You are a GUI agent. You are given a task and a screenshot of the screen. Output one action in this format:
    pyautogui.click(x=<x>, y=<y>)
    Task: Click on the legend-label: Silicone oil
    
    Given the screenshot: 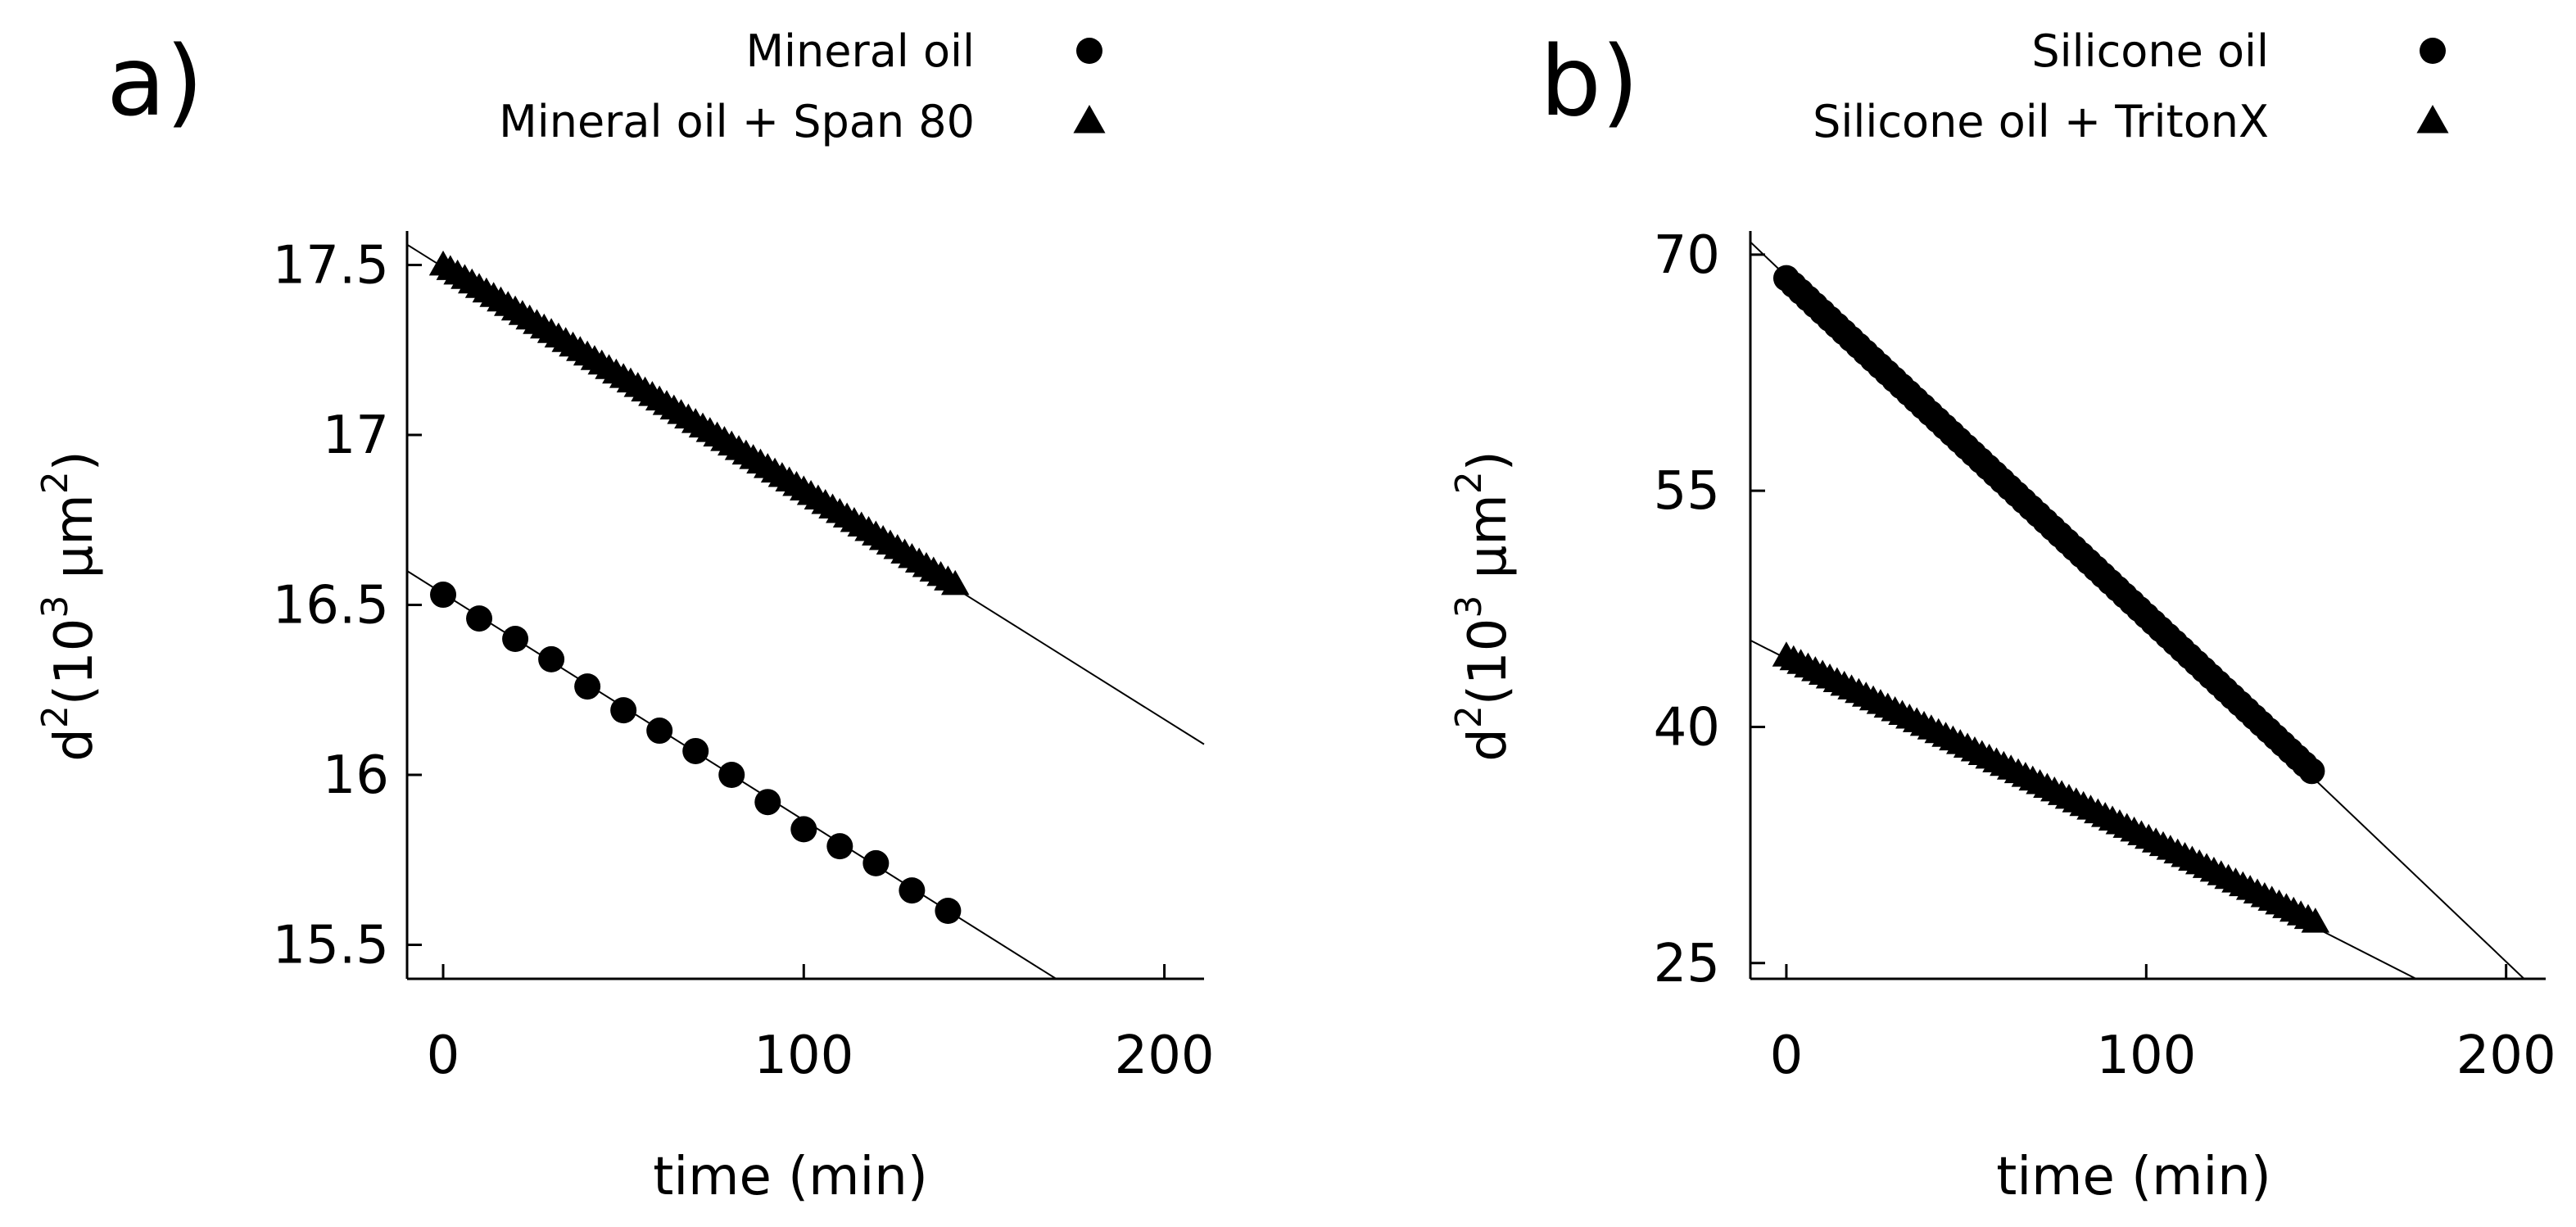 What is the action you would take?
    pyautogui.click(x=2150, y=51)
    